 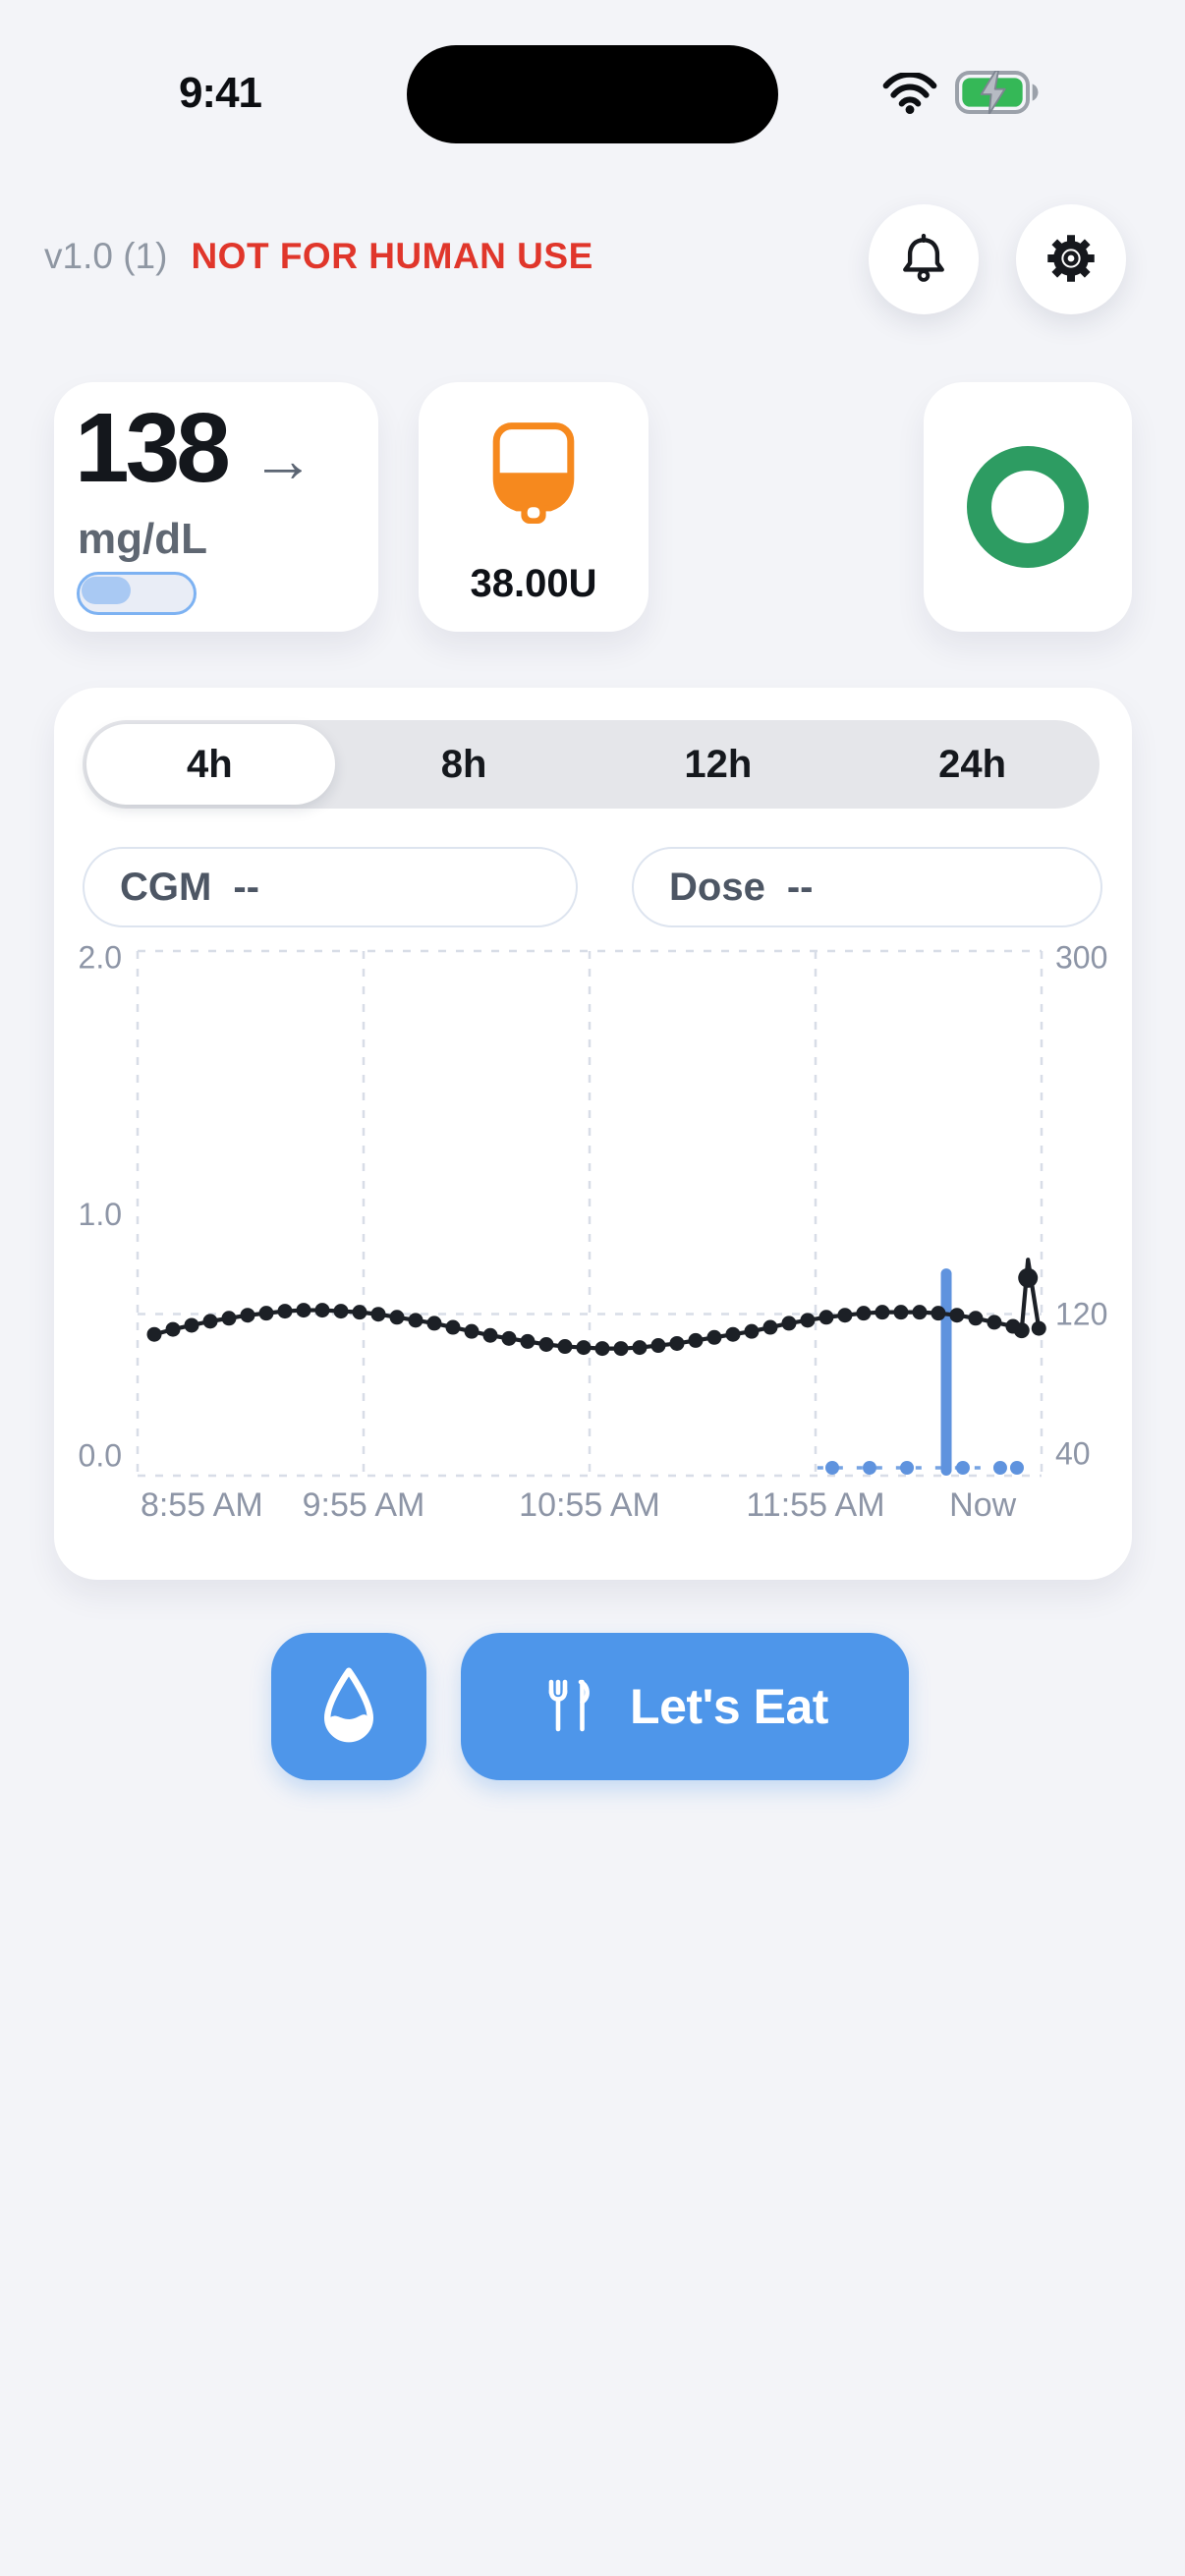 What do you see at coordinates (364, 1505) in the screenshot?
I see `svg-text: 9:55 AM` at bounding box center [364, 1505].